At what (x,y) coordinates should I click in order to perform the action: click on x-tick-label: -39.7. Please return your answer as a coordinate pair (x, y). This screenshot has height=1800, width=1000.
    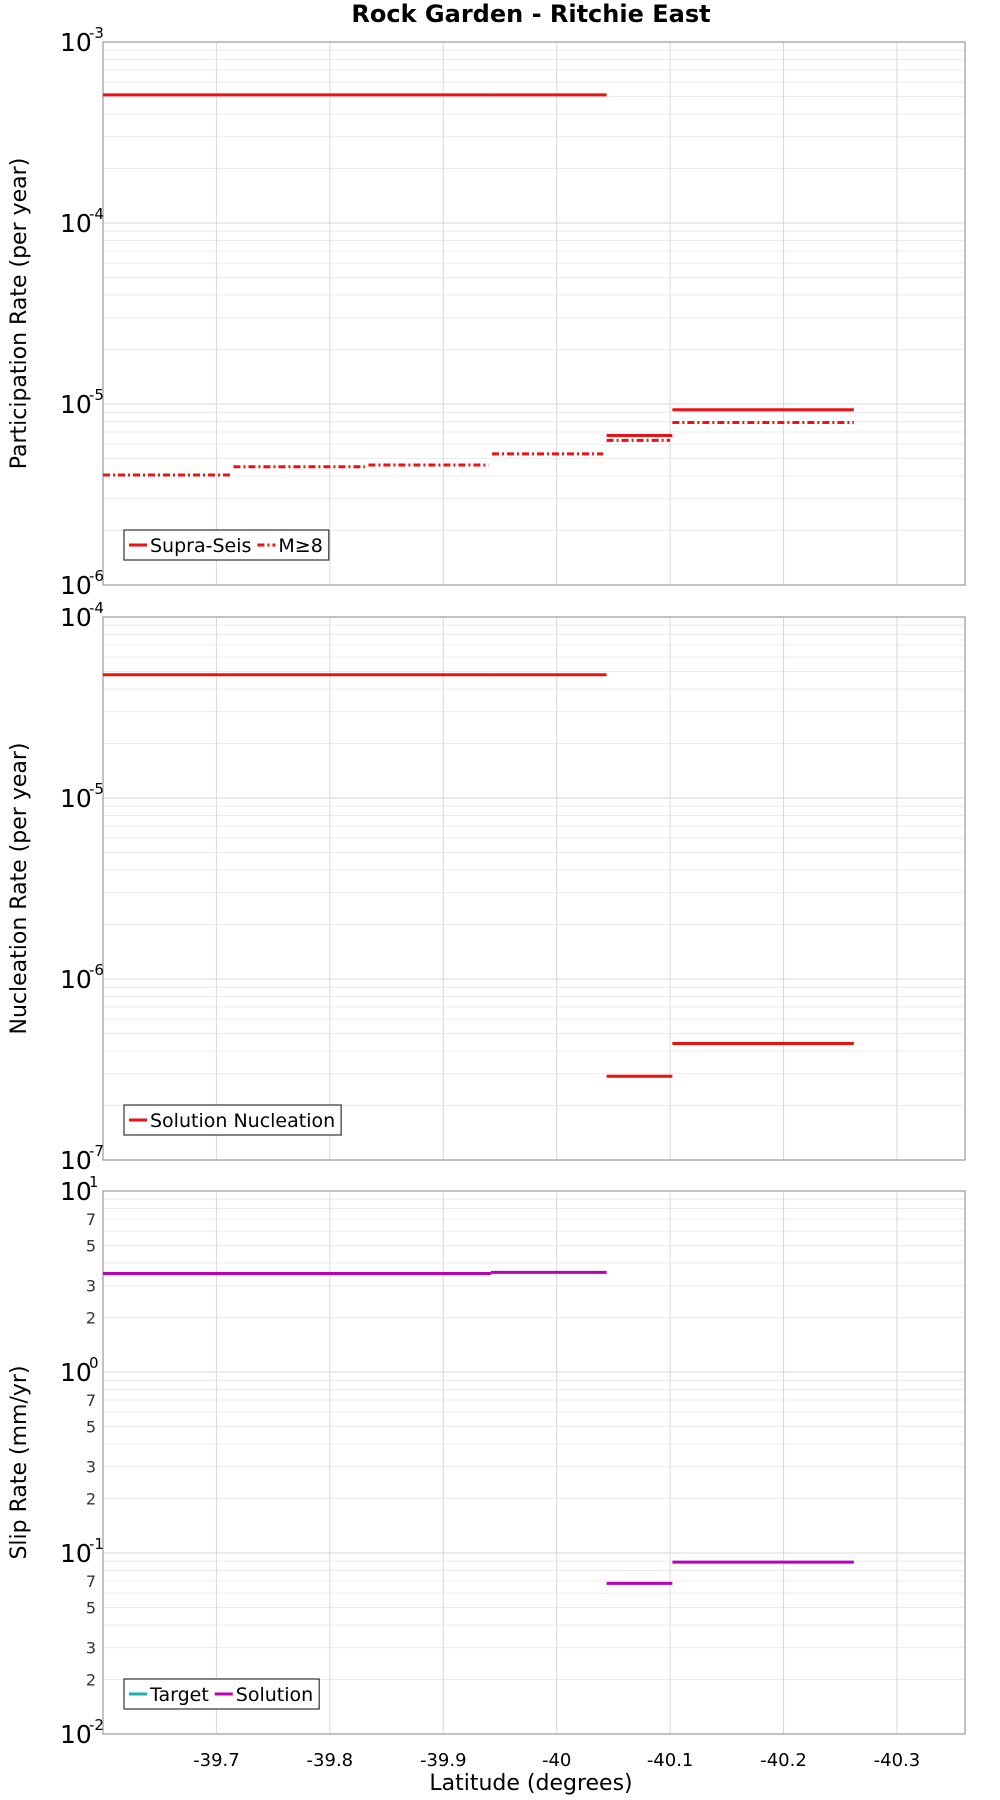
    Looking at the image, I should click on (216, 1760).